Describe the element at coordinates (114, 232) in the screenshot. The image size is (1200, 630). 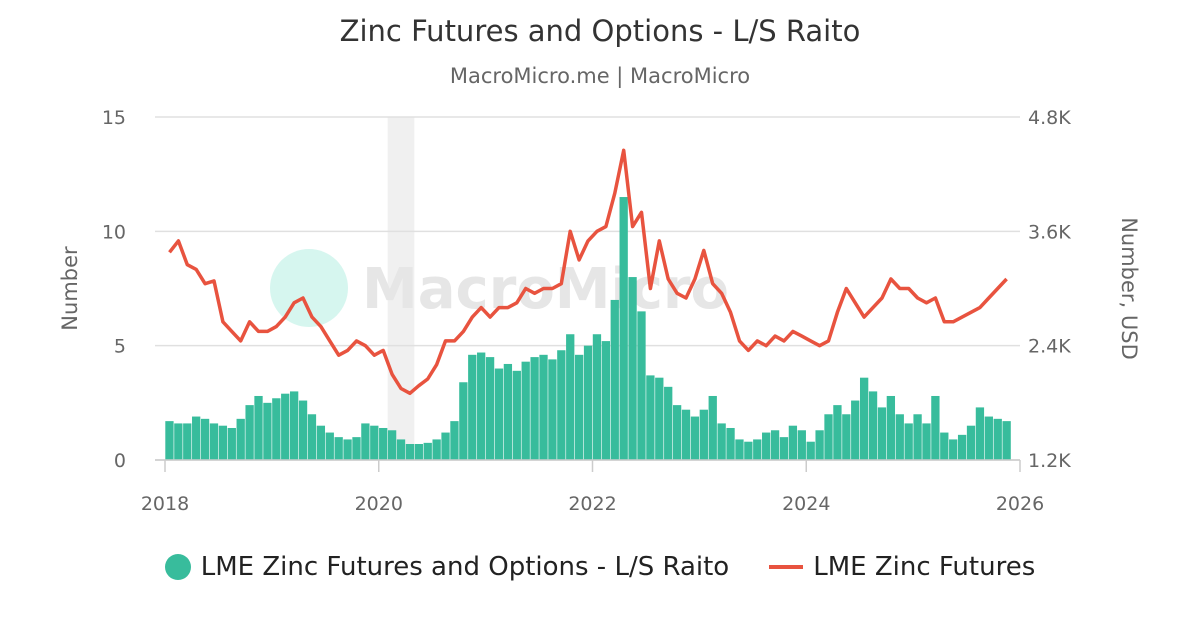
I see `y-tick-left: 10` at that location.